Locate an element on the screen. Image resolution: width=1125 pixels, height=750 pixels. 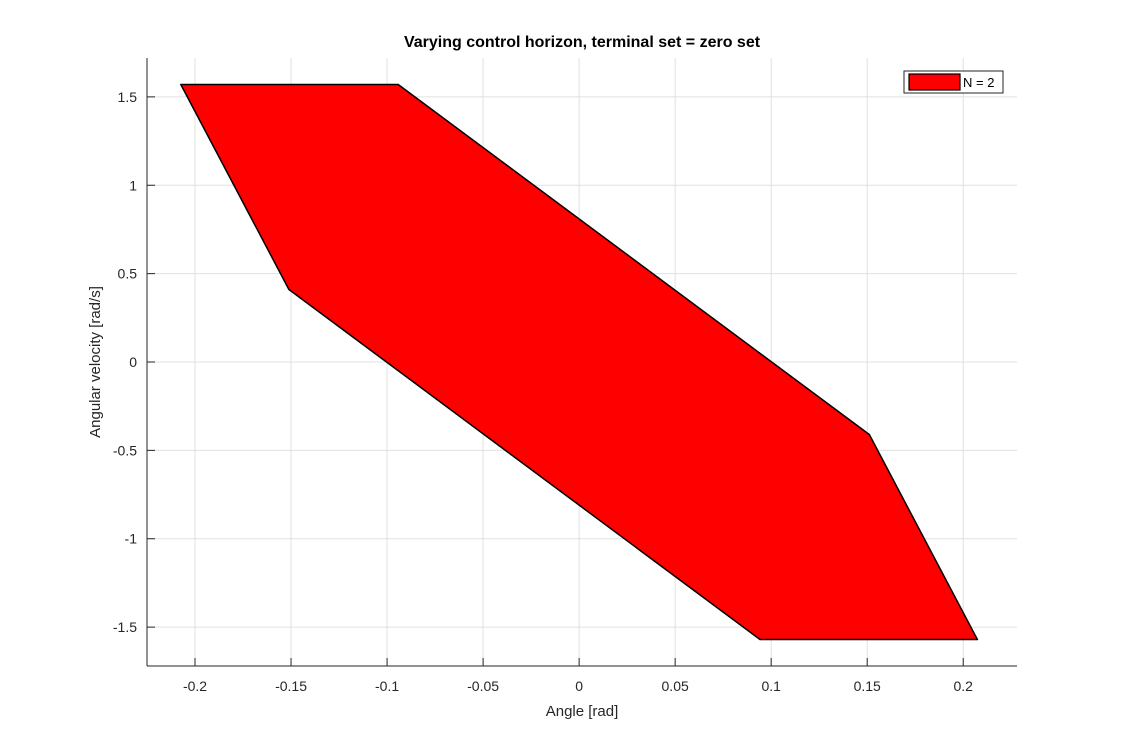
y-tick-label: 0 is located at coordinates (133, 362).